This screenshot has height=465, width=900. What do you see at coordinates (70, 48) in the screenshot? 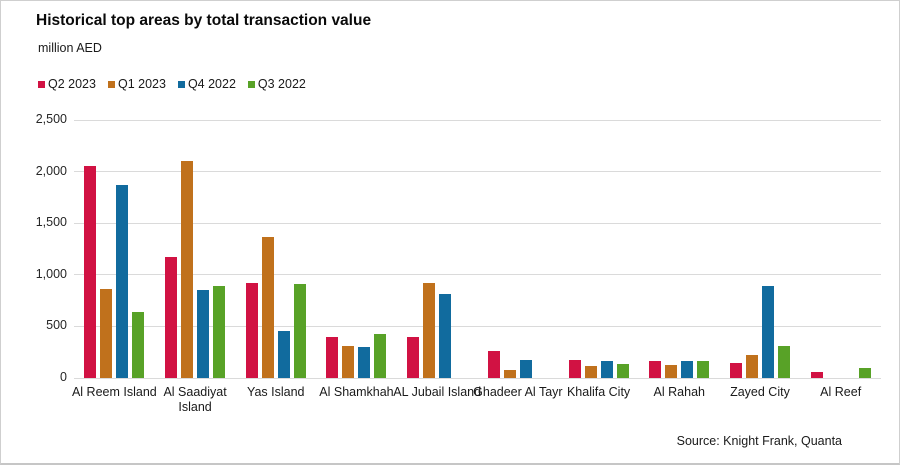
I see `axis-unit-label: million AED` at bounding box center [70, 48].